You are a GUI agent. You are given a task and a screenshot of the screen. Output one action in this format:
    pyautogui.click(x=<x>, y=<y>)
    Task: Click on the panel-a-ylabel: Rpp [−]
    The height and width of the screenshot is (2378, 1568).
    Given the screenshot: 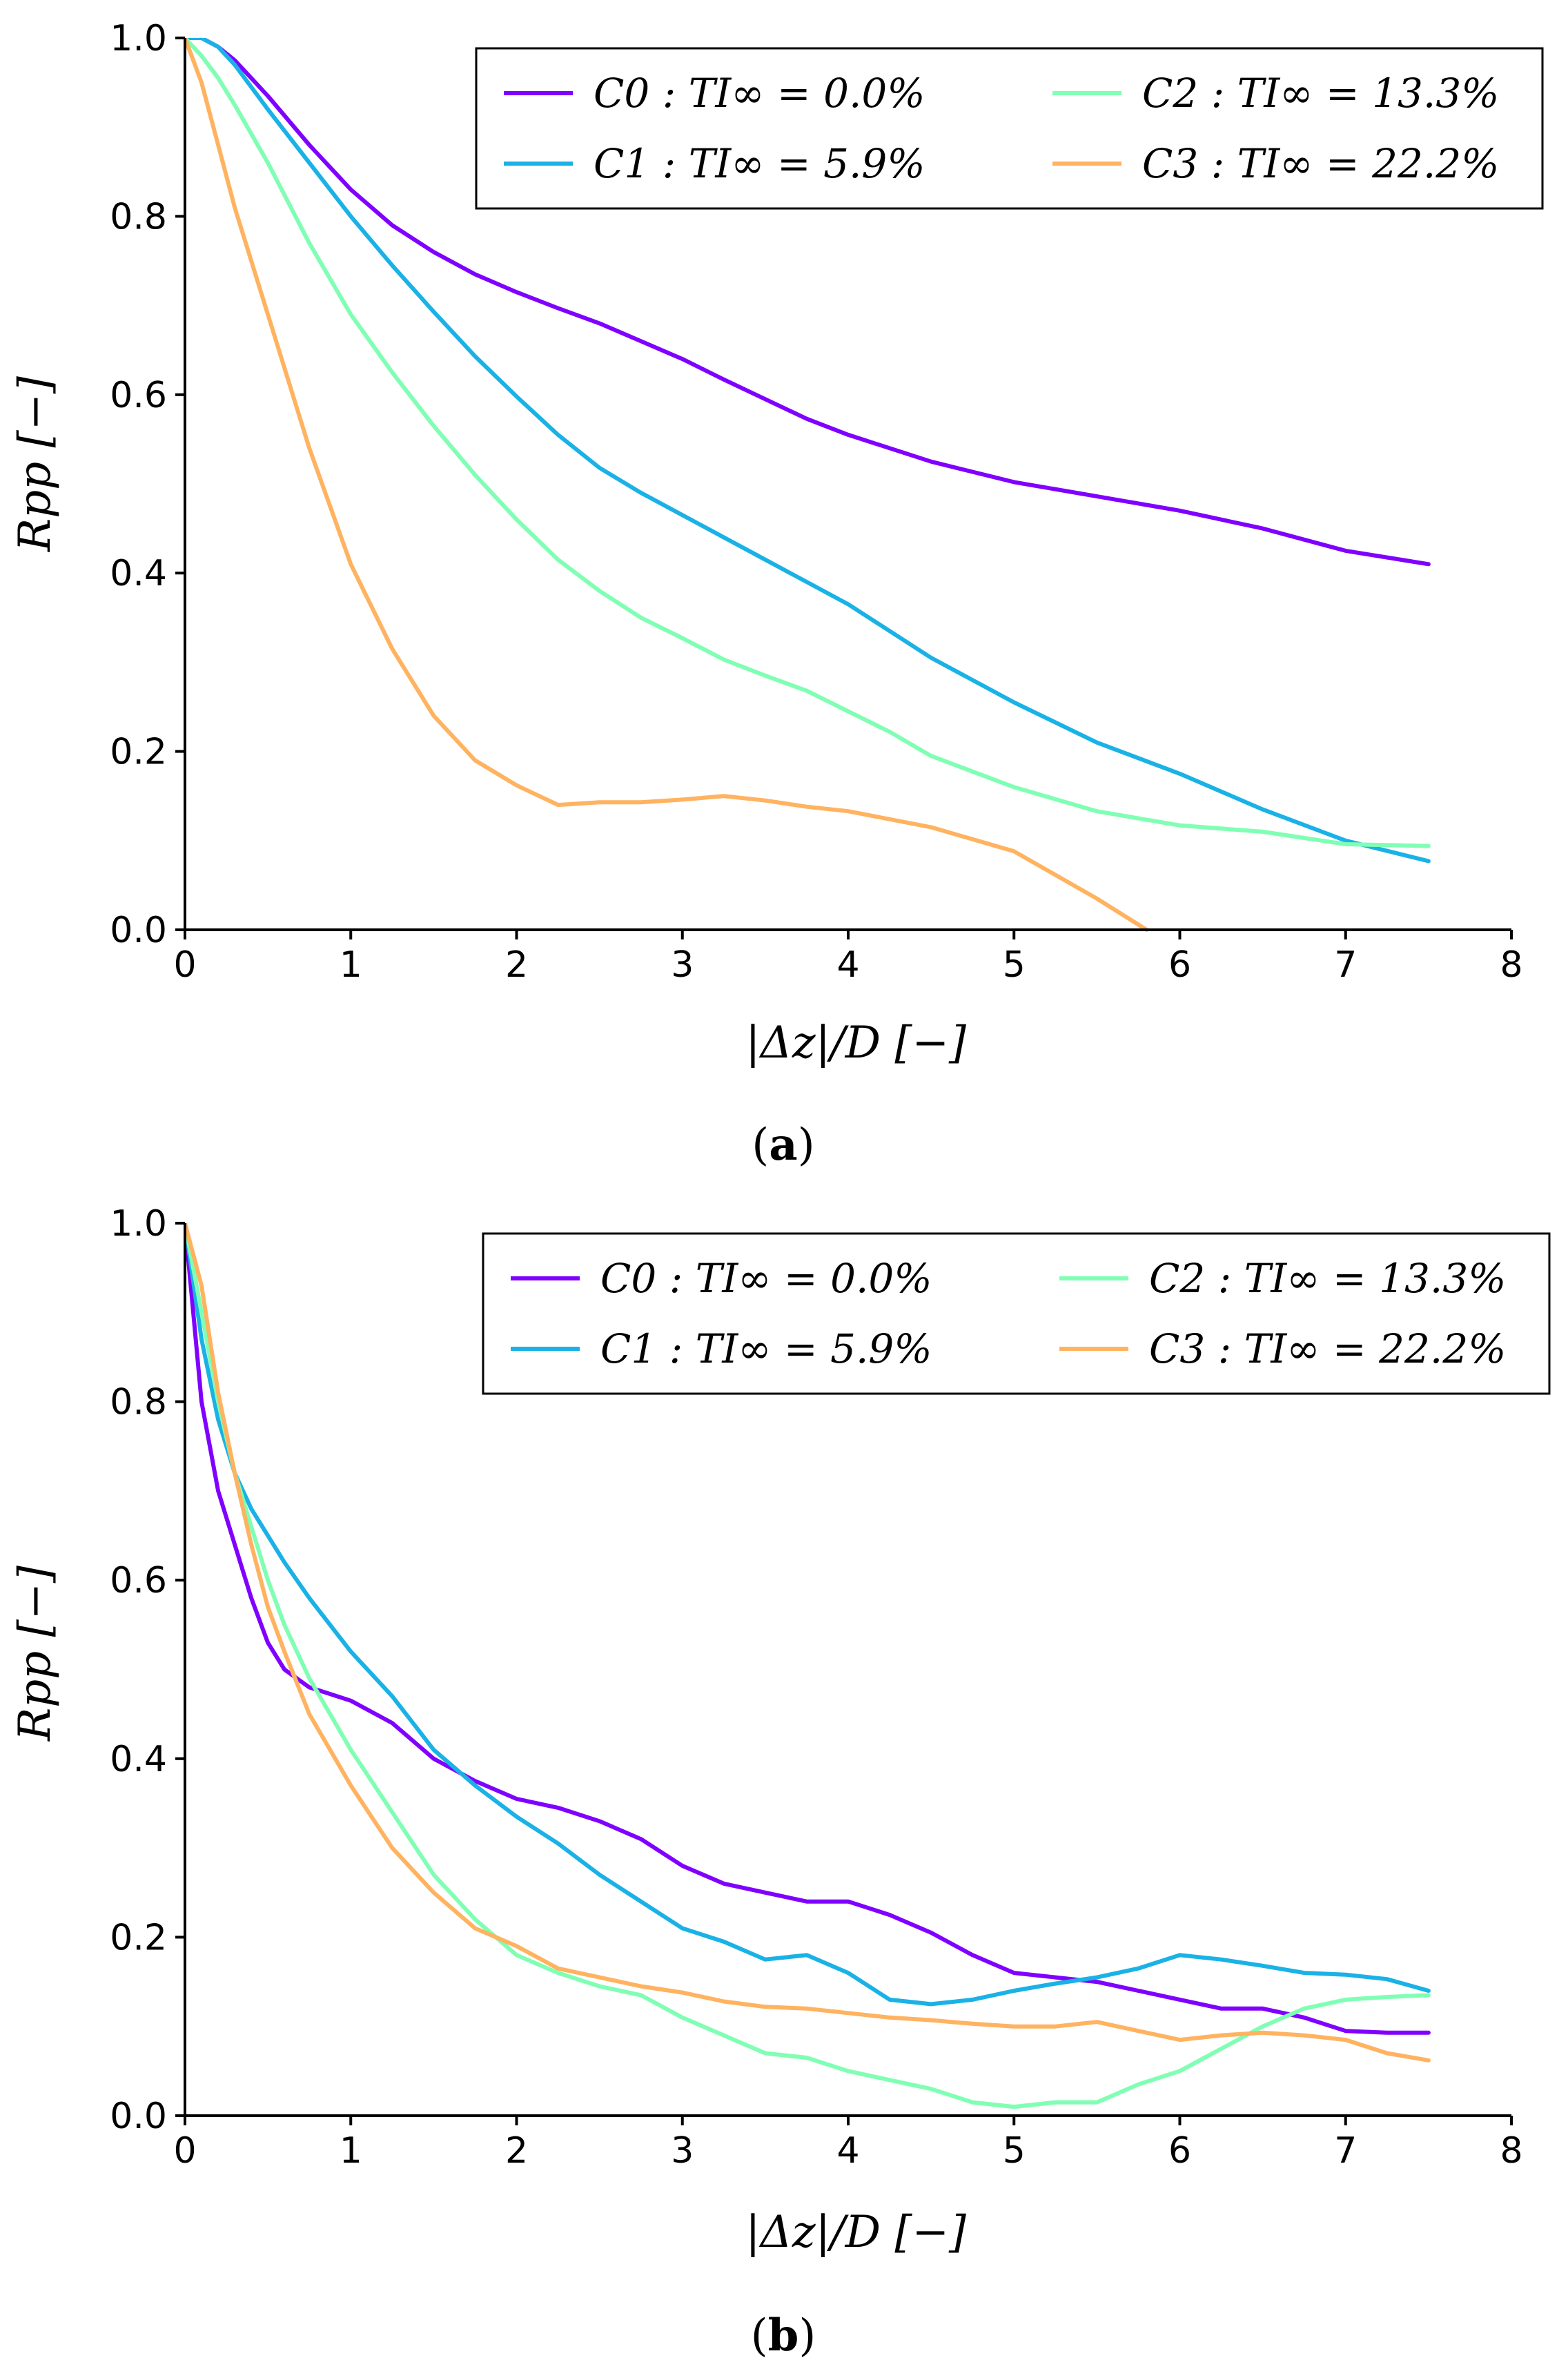 What is the action you would take?
    pyautogui.click(x=35, y=464)
    